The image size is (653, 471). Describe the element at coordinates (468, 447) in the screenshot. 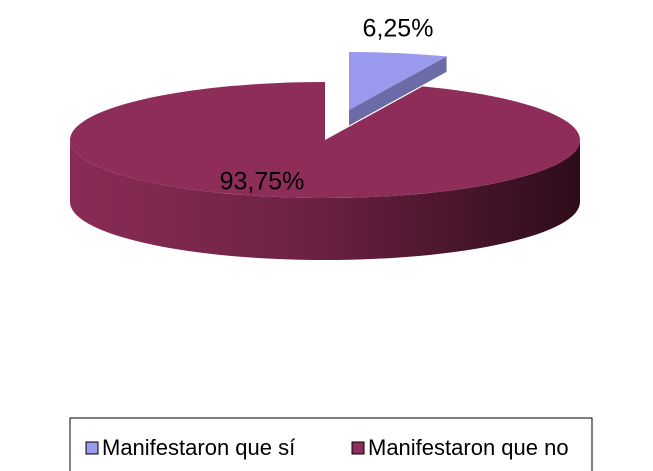

I see `legend-label: Manifestaron que no` at that location.